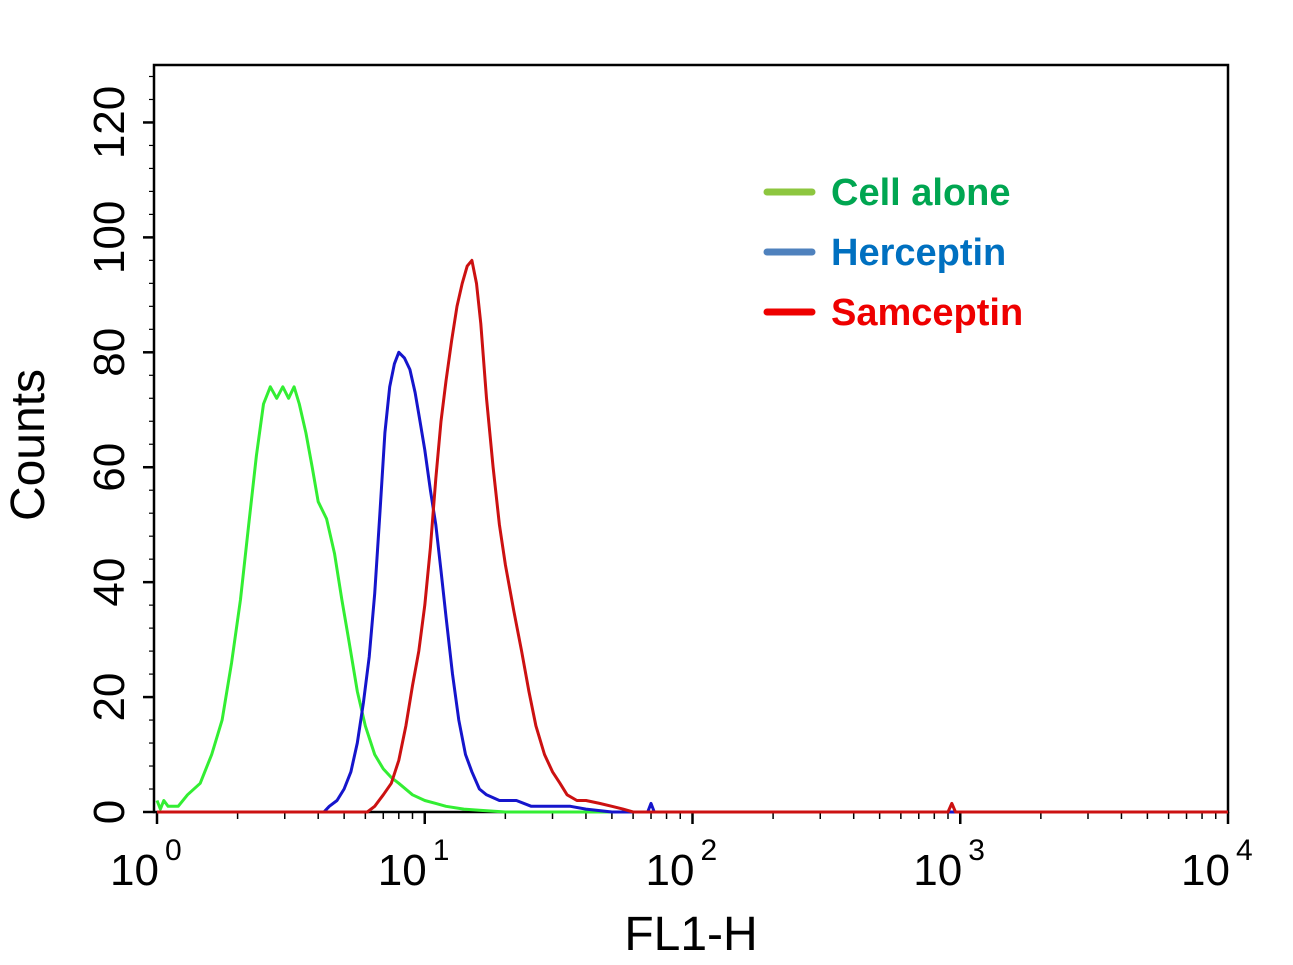  I want to click on legend-label: Samceptin, so click(927, 313).